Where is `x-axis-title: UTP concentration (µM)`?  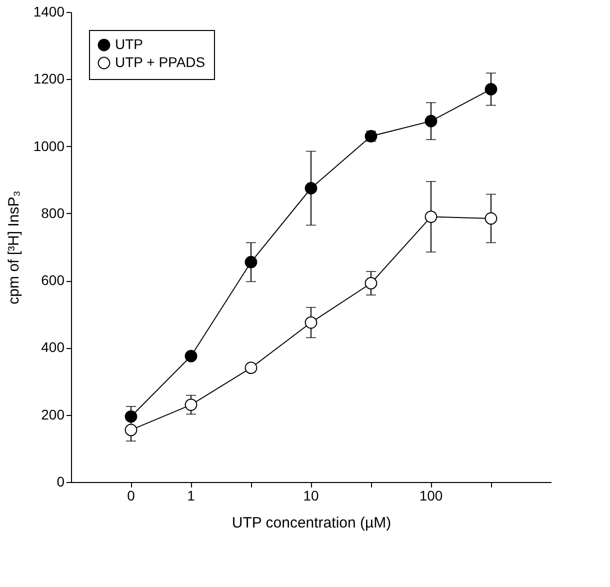 x-axis-title: UTP concentration (µM) is located at coordinates (312, 523).